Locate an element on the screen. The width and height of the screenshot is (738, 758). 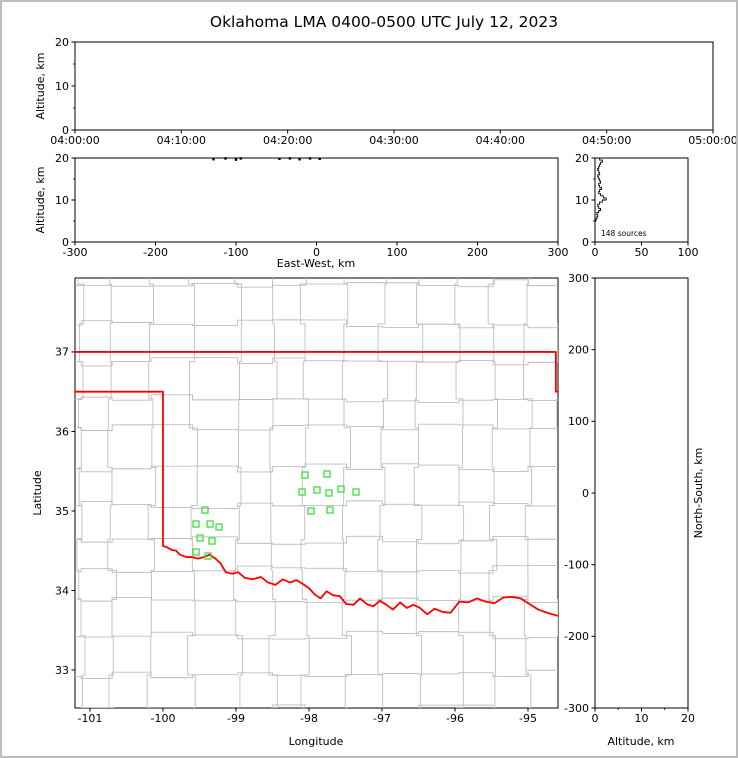
ns-panel-y-tick-label: -300 is located at coordinates (576, 708).